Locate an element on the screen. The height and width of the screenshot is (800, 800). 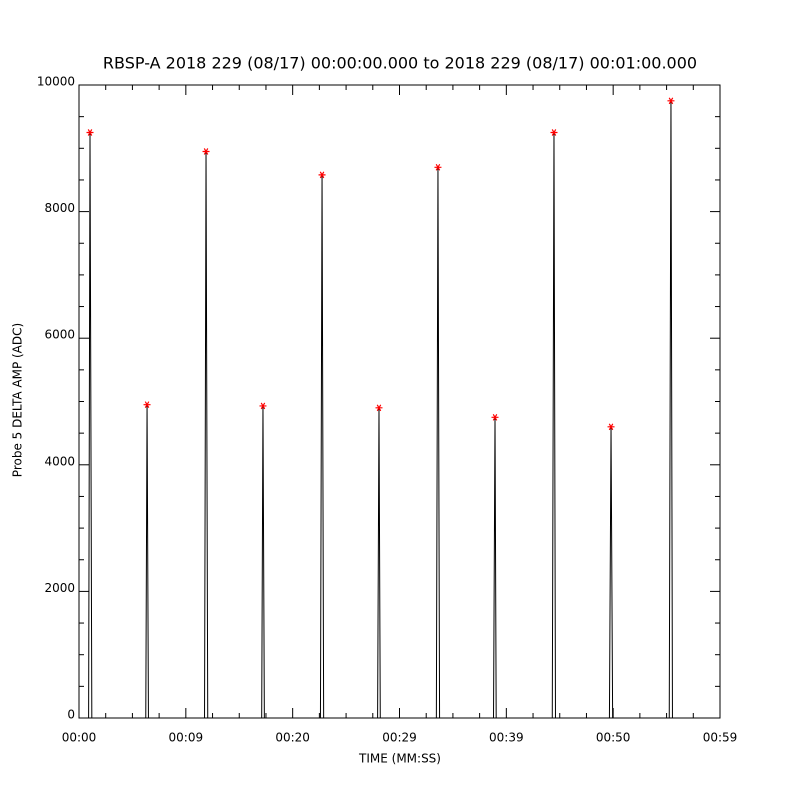
x-tick-label: 00:29 is located at coordinates (399, 738).